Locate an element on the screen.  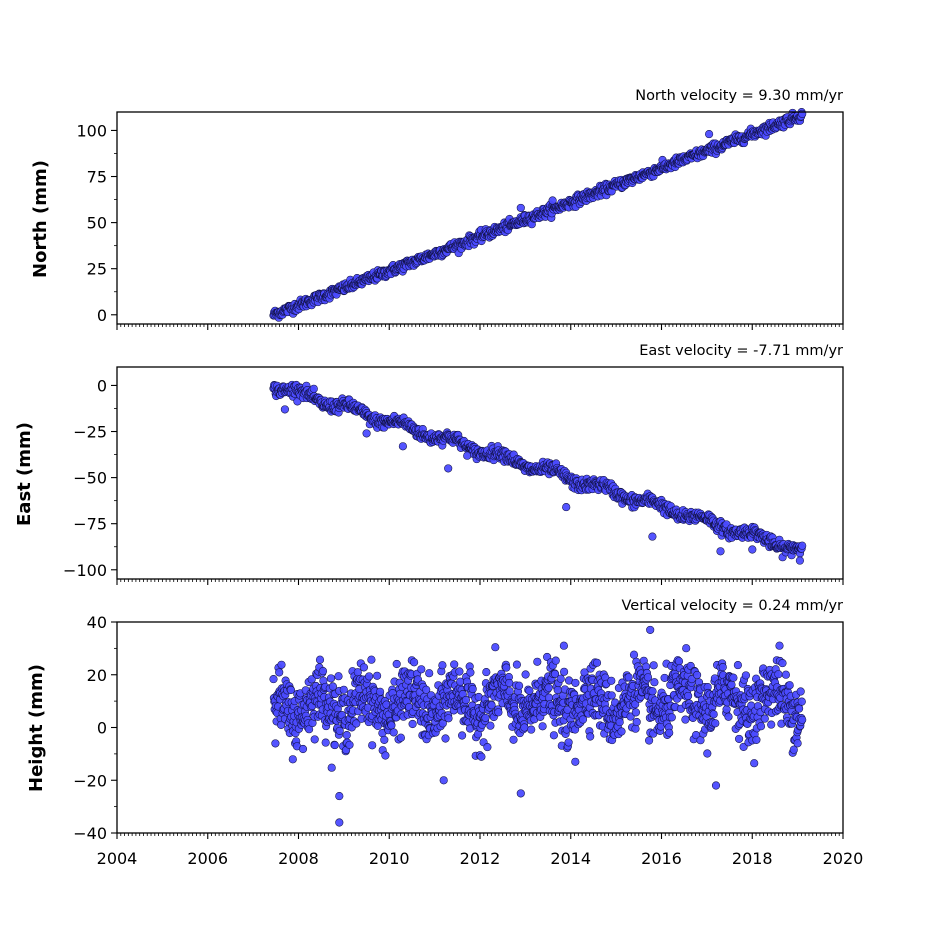
x-tick-label: 2012 is located at coordinates (480, 858).